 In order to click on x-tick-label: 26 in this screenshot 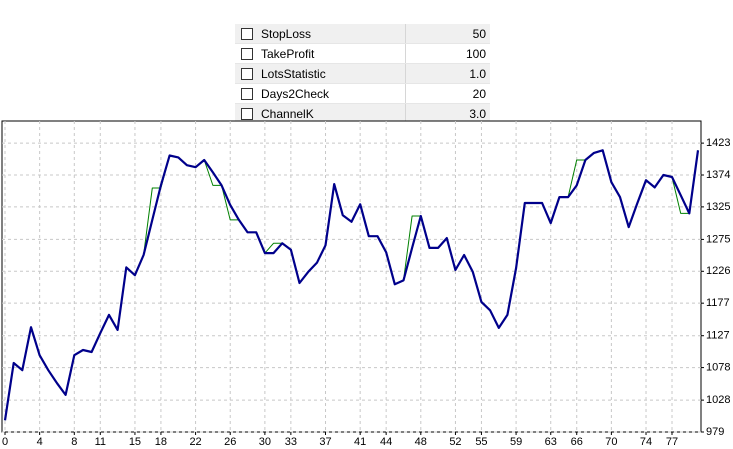, I will do `click(230, 442)`.